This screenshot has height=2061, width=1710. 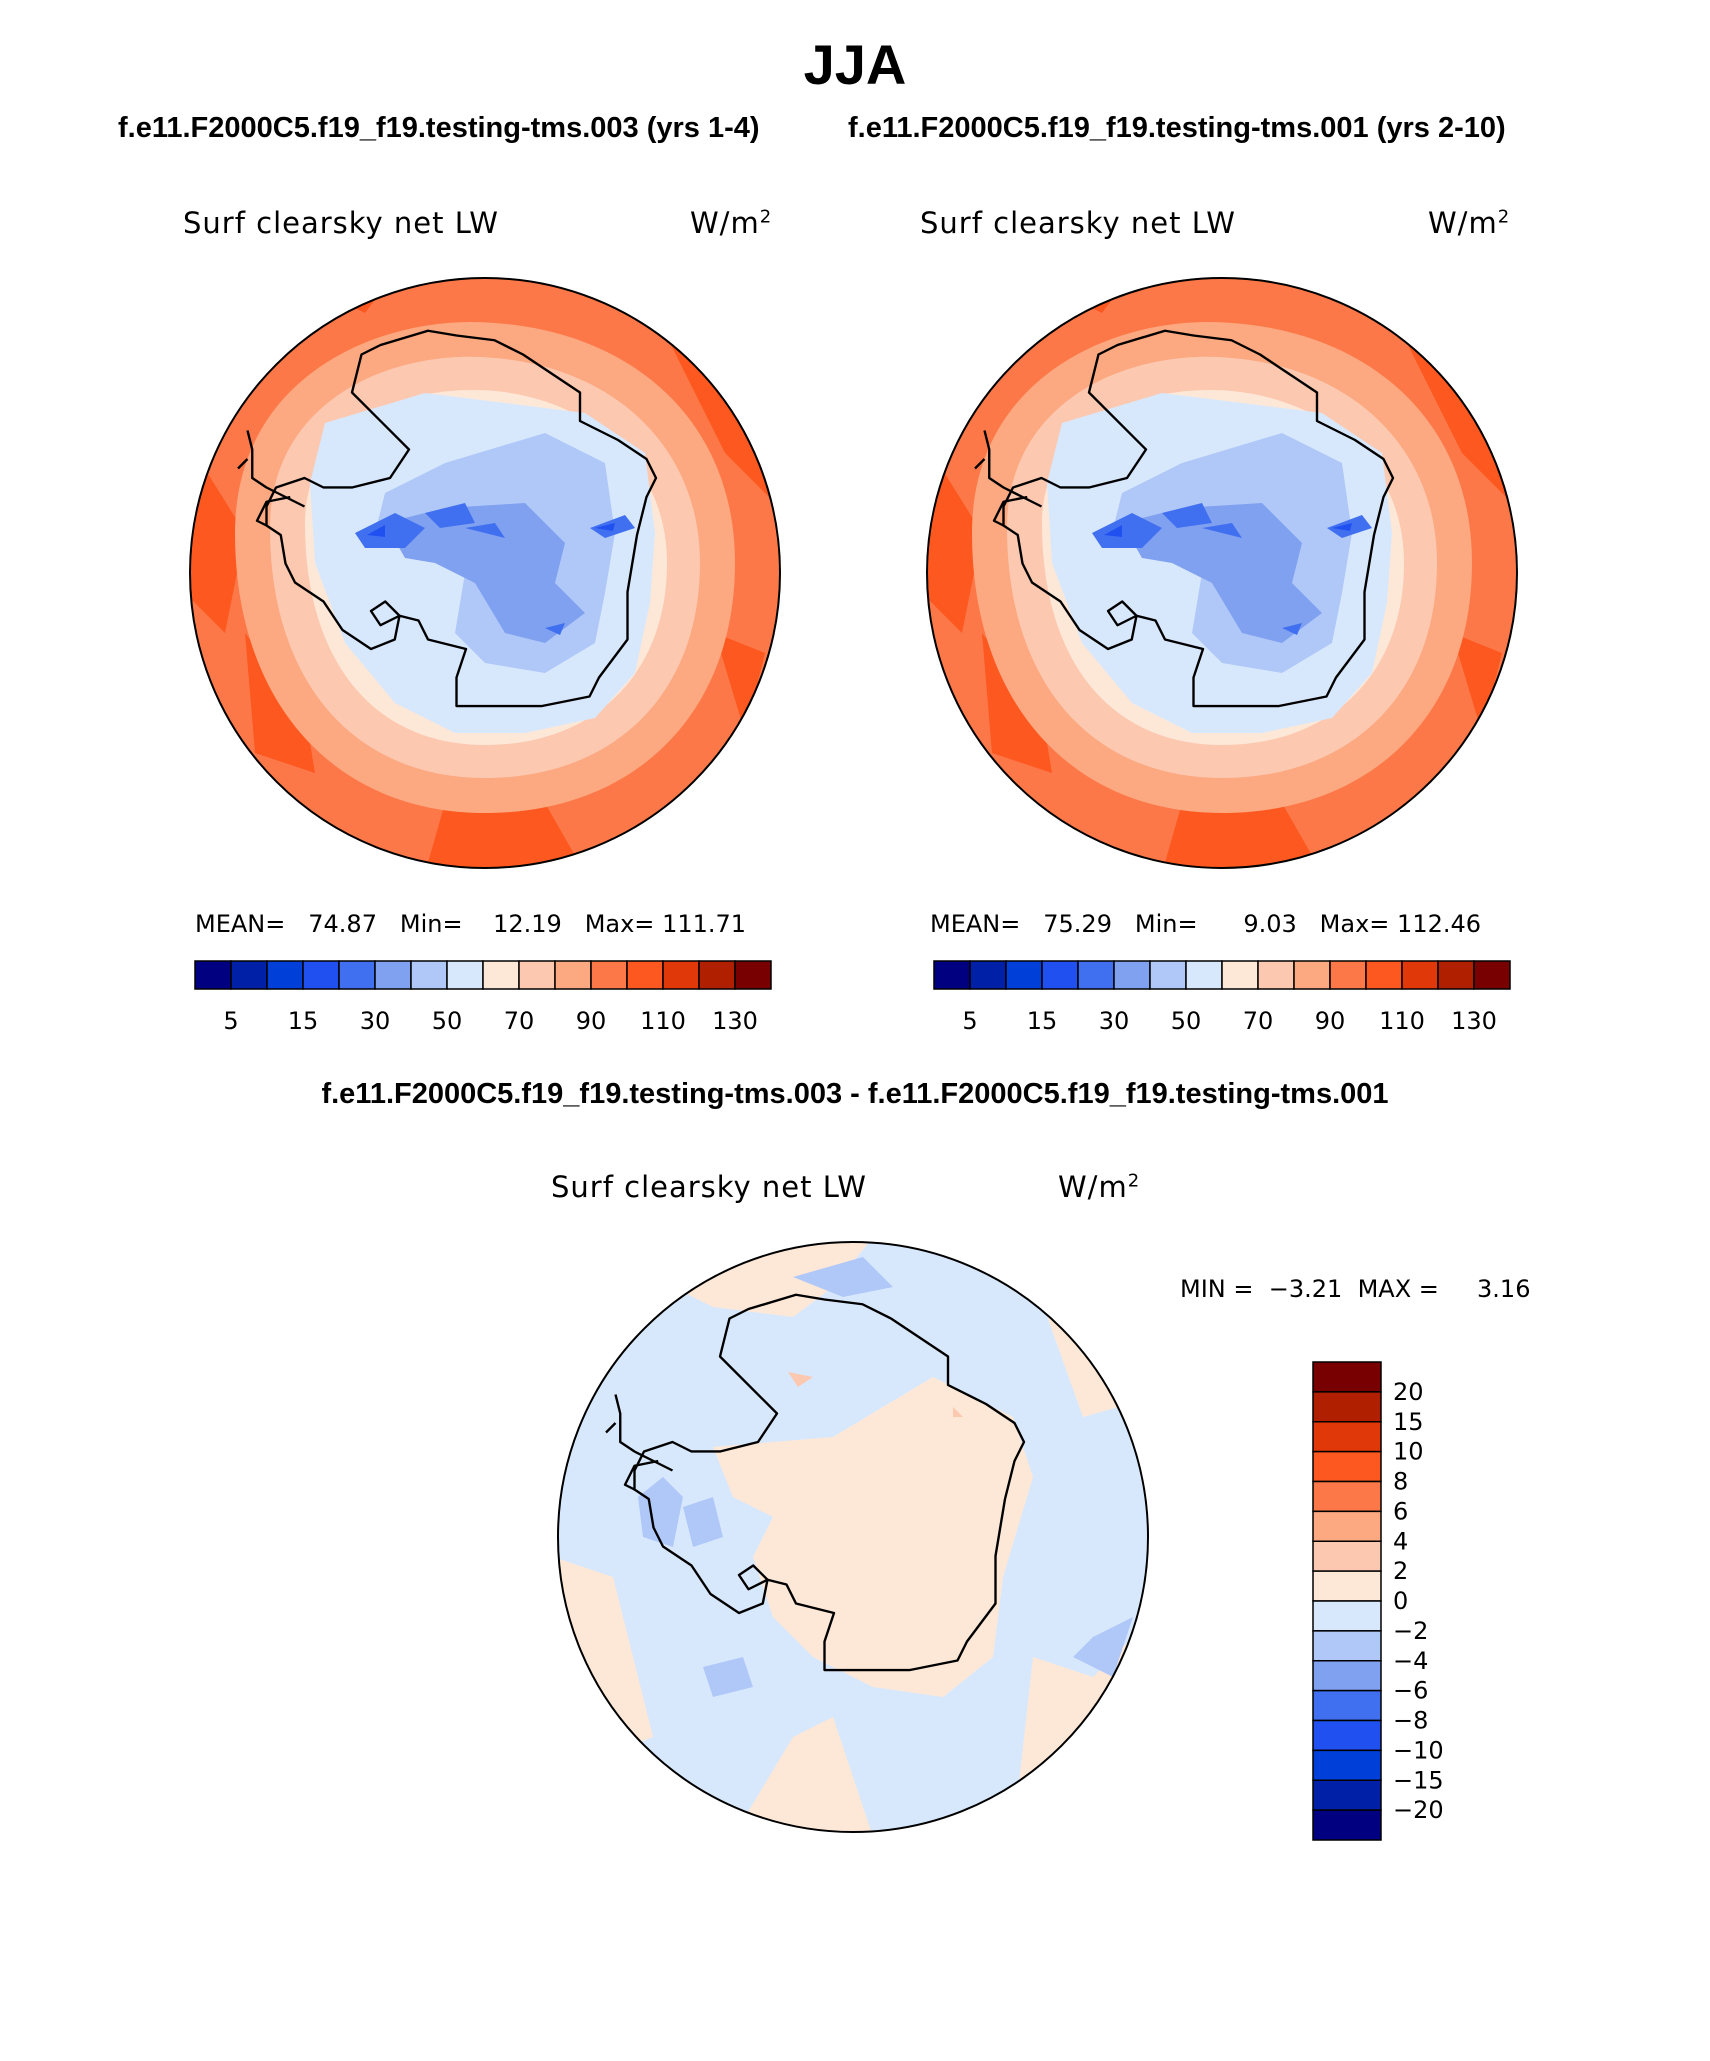 What do you see at coordinates (341, 223) in the screenshot?
I see `left-variable-label: Surf clearsky net LW` at bounding box center [341, 223].